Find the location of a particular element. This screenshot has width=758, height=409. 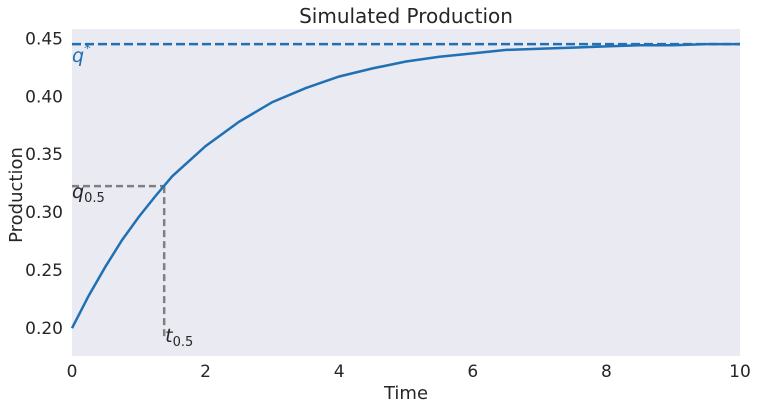

y-tick-label: 0.20 is located at coordinates (44, 329).